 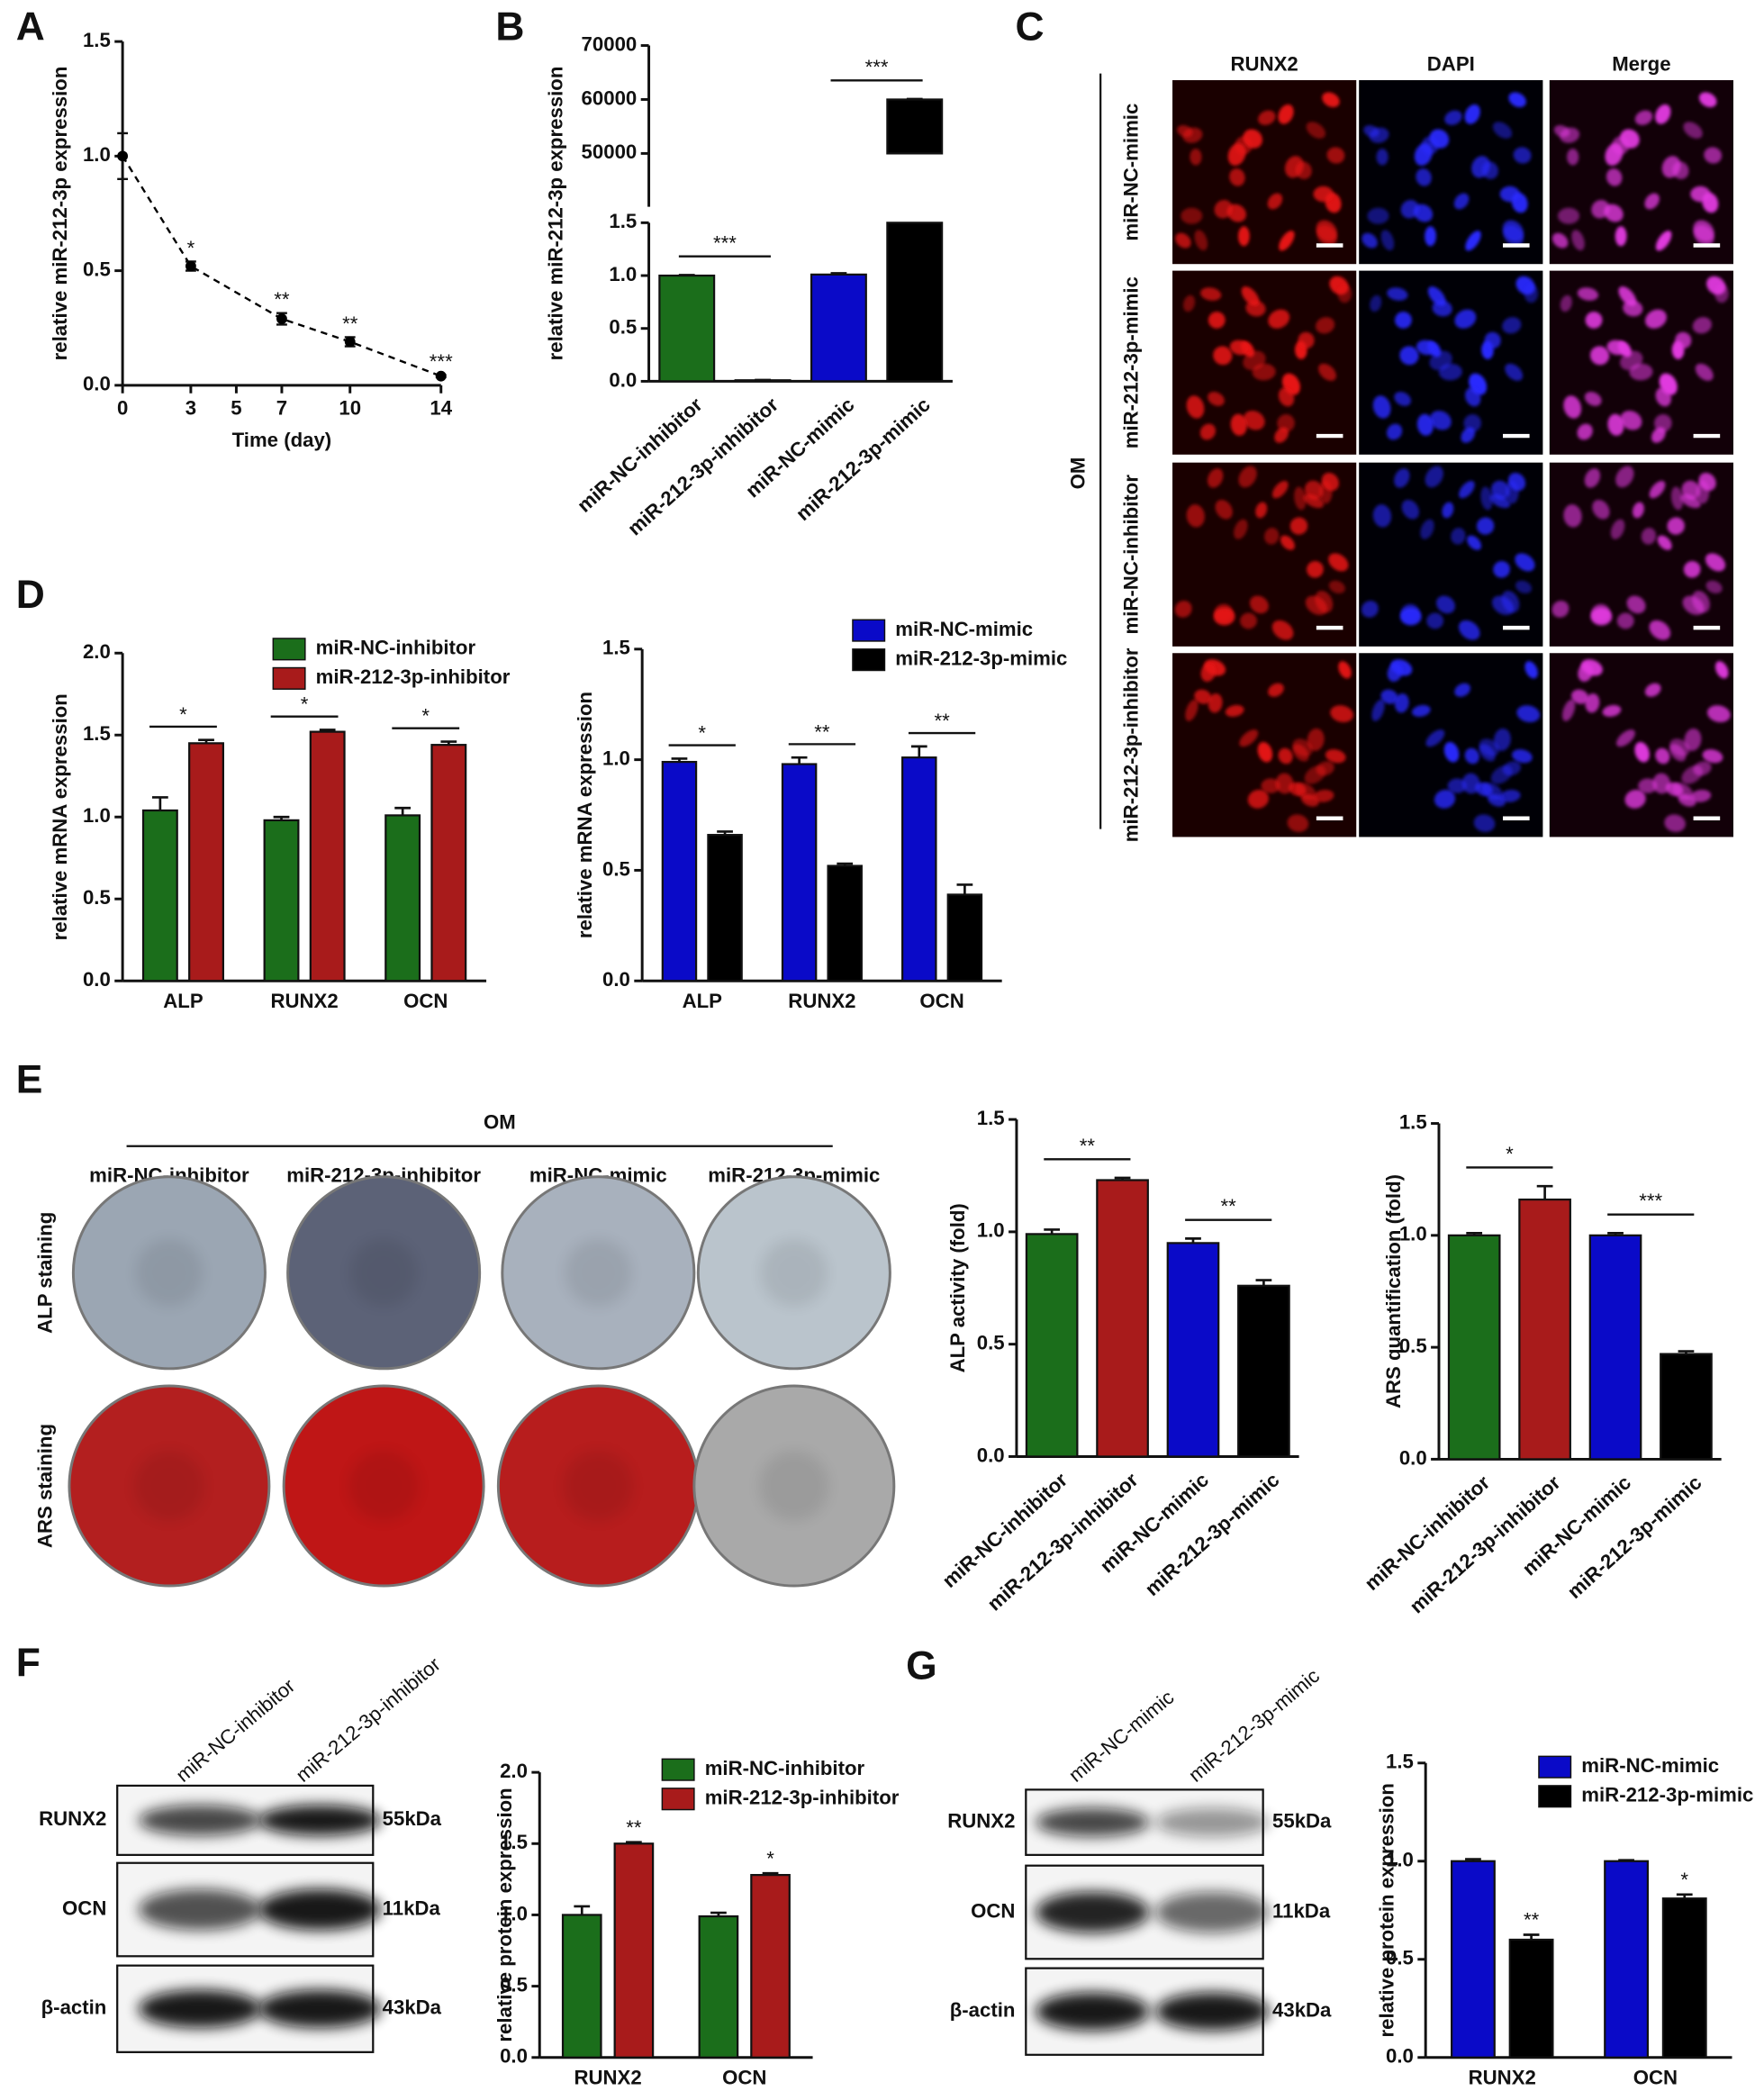 What do you see at coordinates (981, 658) in the screenshot?
I see `legend-label: miR-212-3p-mimic` at bounding box center [981, 658].